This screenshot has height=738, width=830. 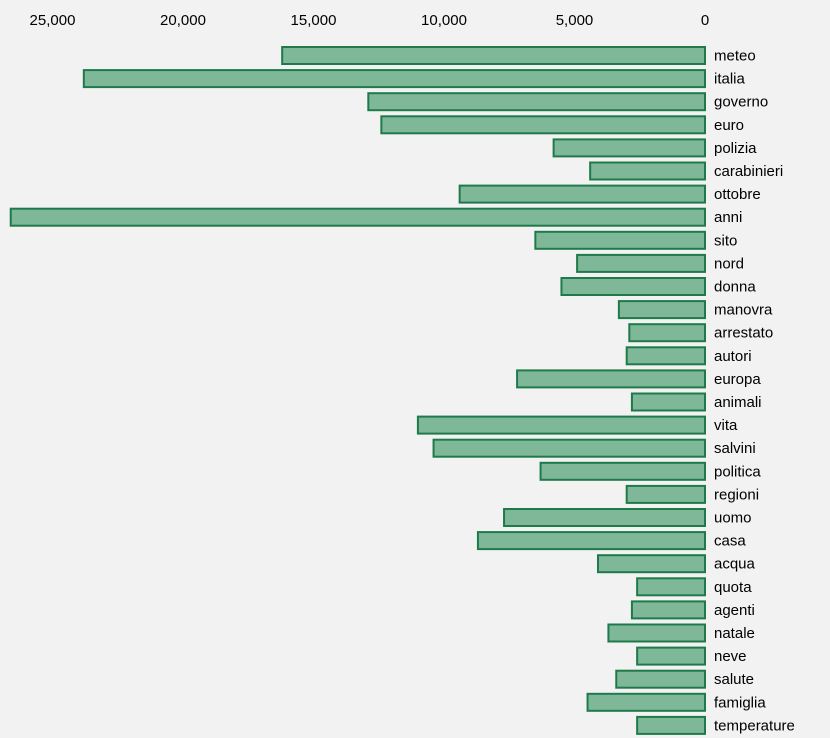 I want to click on bar-famiglia, so click(x=646, y=702).